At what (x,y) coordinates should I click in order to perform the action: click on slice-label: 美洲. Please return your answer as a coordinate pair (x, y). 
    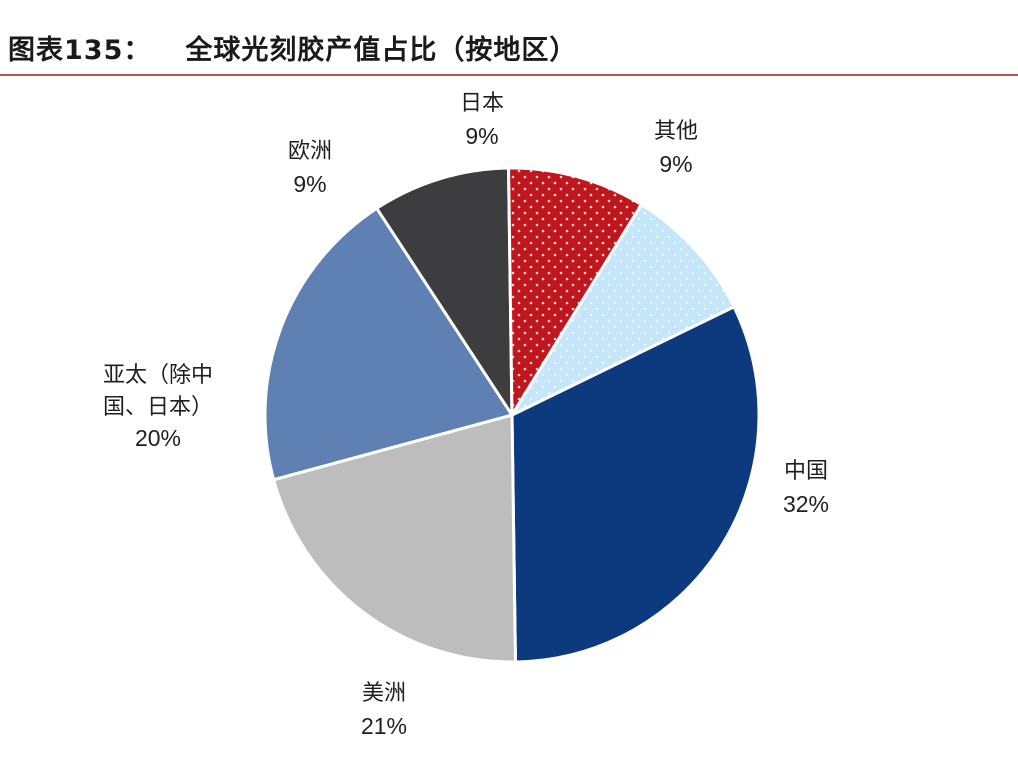
    Looking at the image, I should click on (384, 693).